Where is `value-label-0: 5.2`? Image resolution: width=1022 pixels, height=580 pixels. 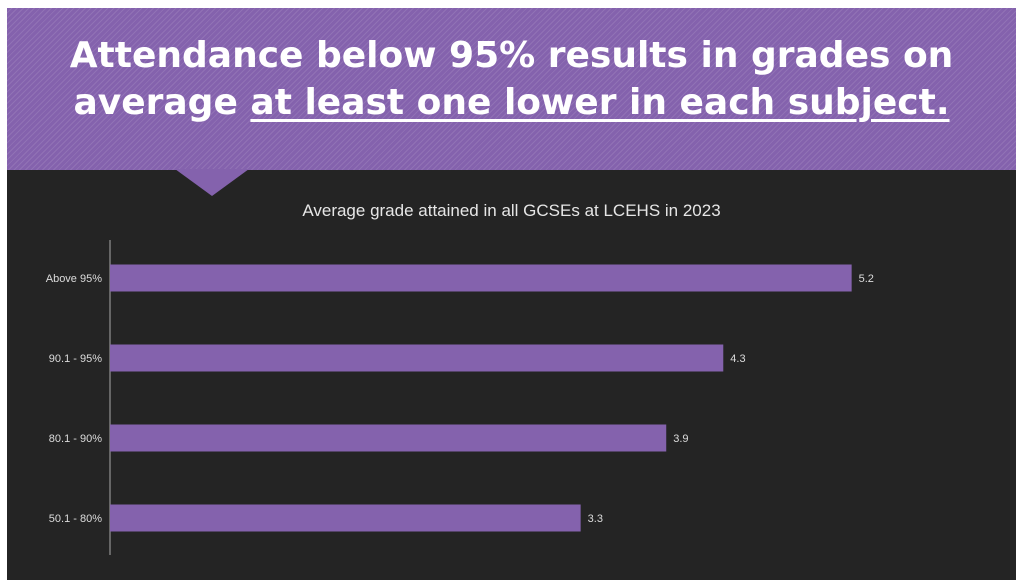 value-label-0: 5.2 is located at coordinates (866, 279).